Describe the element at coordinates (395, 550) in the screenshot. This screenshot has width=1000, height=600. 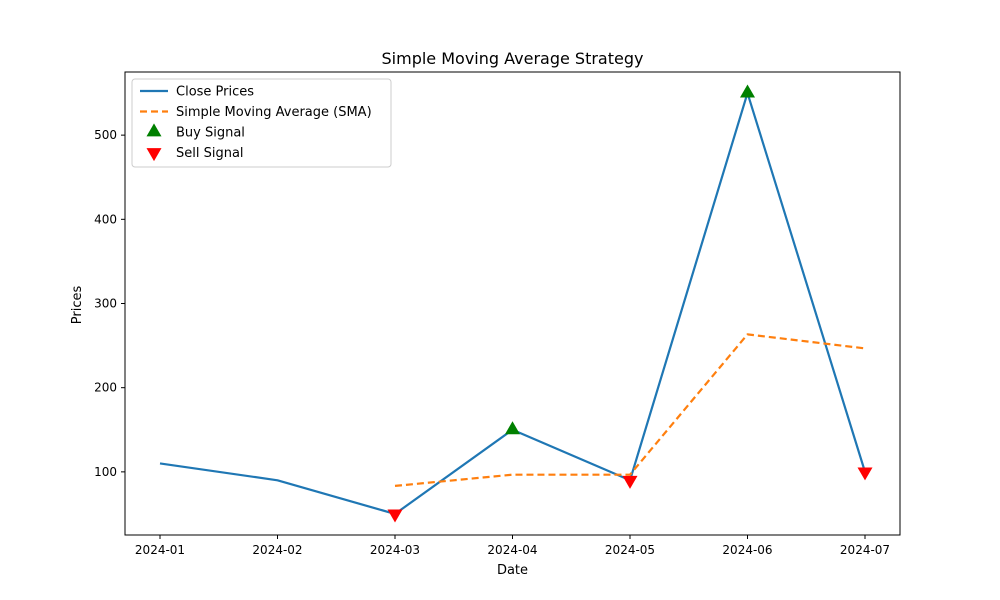
I see `x-tick-label: 2024-03` at that location.